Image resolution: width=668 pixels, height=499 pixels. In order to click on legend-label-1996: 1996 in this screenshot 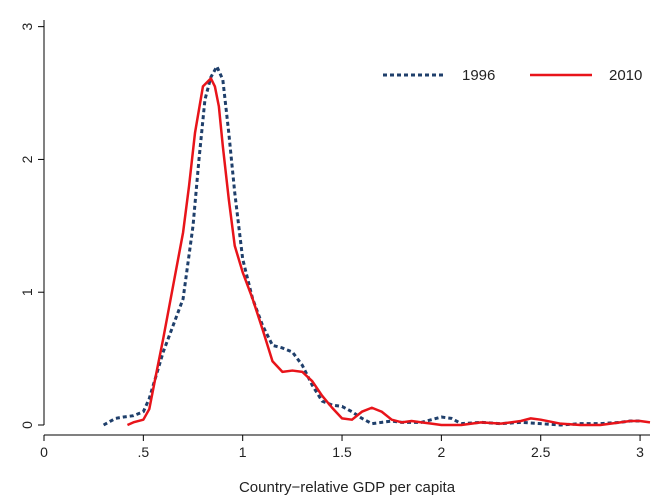, I will do `click(478, 75)`.